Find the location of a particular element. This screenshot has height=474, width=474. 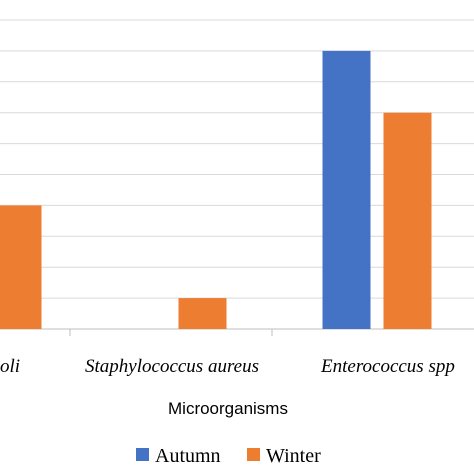

category-ticks is located at coordinates (171, 332).